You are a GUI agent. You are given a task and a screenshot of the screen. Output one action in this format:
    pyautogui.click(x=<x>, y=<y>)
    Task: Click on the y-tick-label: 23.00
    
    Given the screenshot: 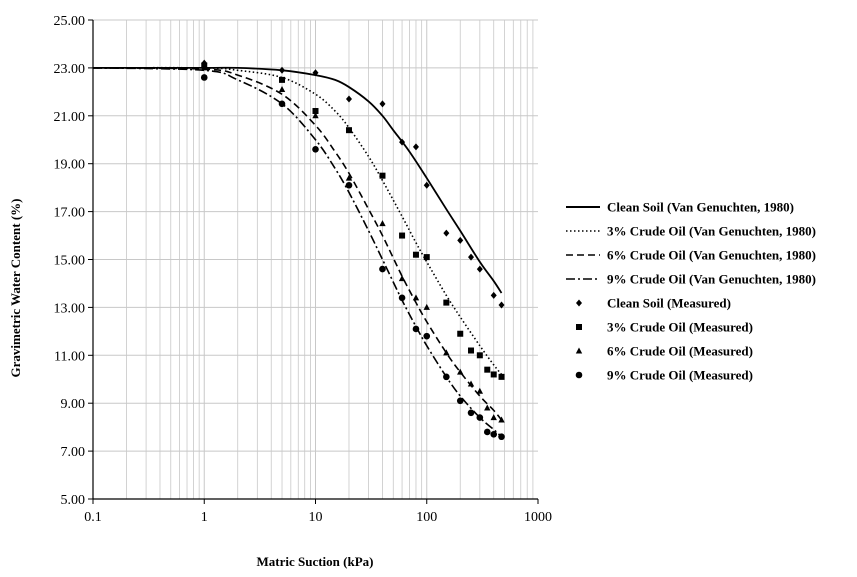 What is the action you would take?
    pyautogui.click(x=70, y=69)
    